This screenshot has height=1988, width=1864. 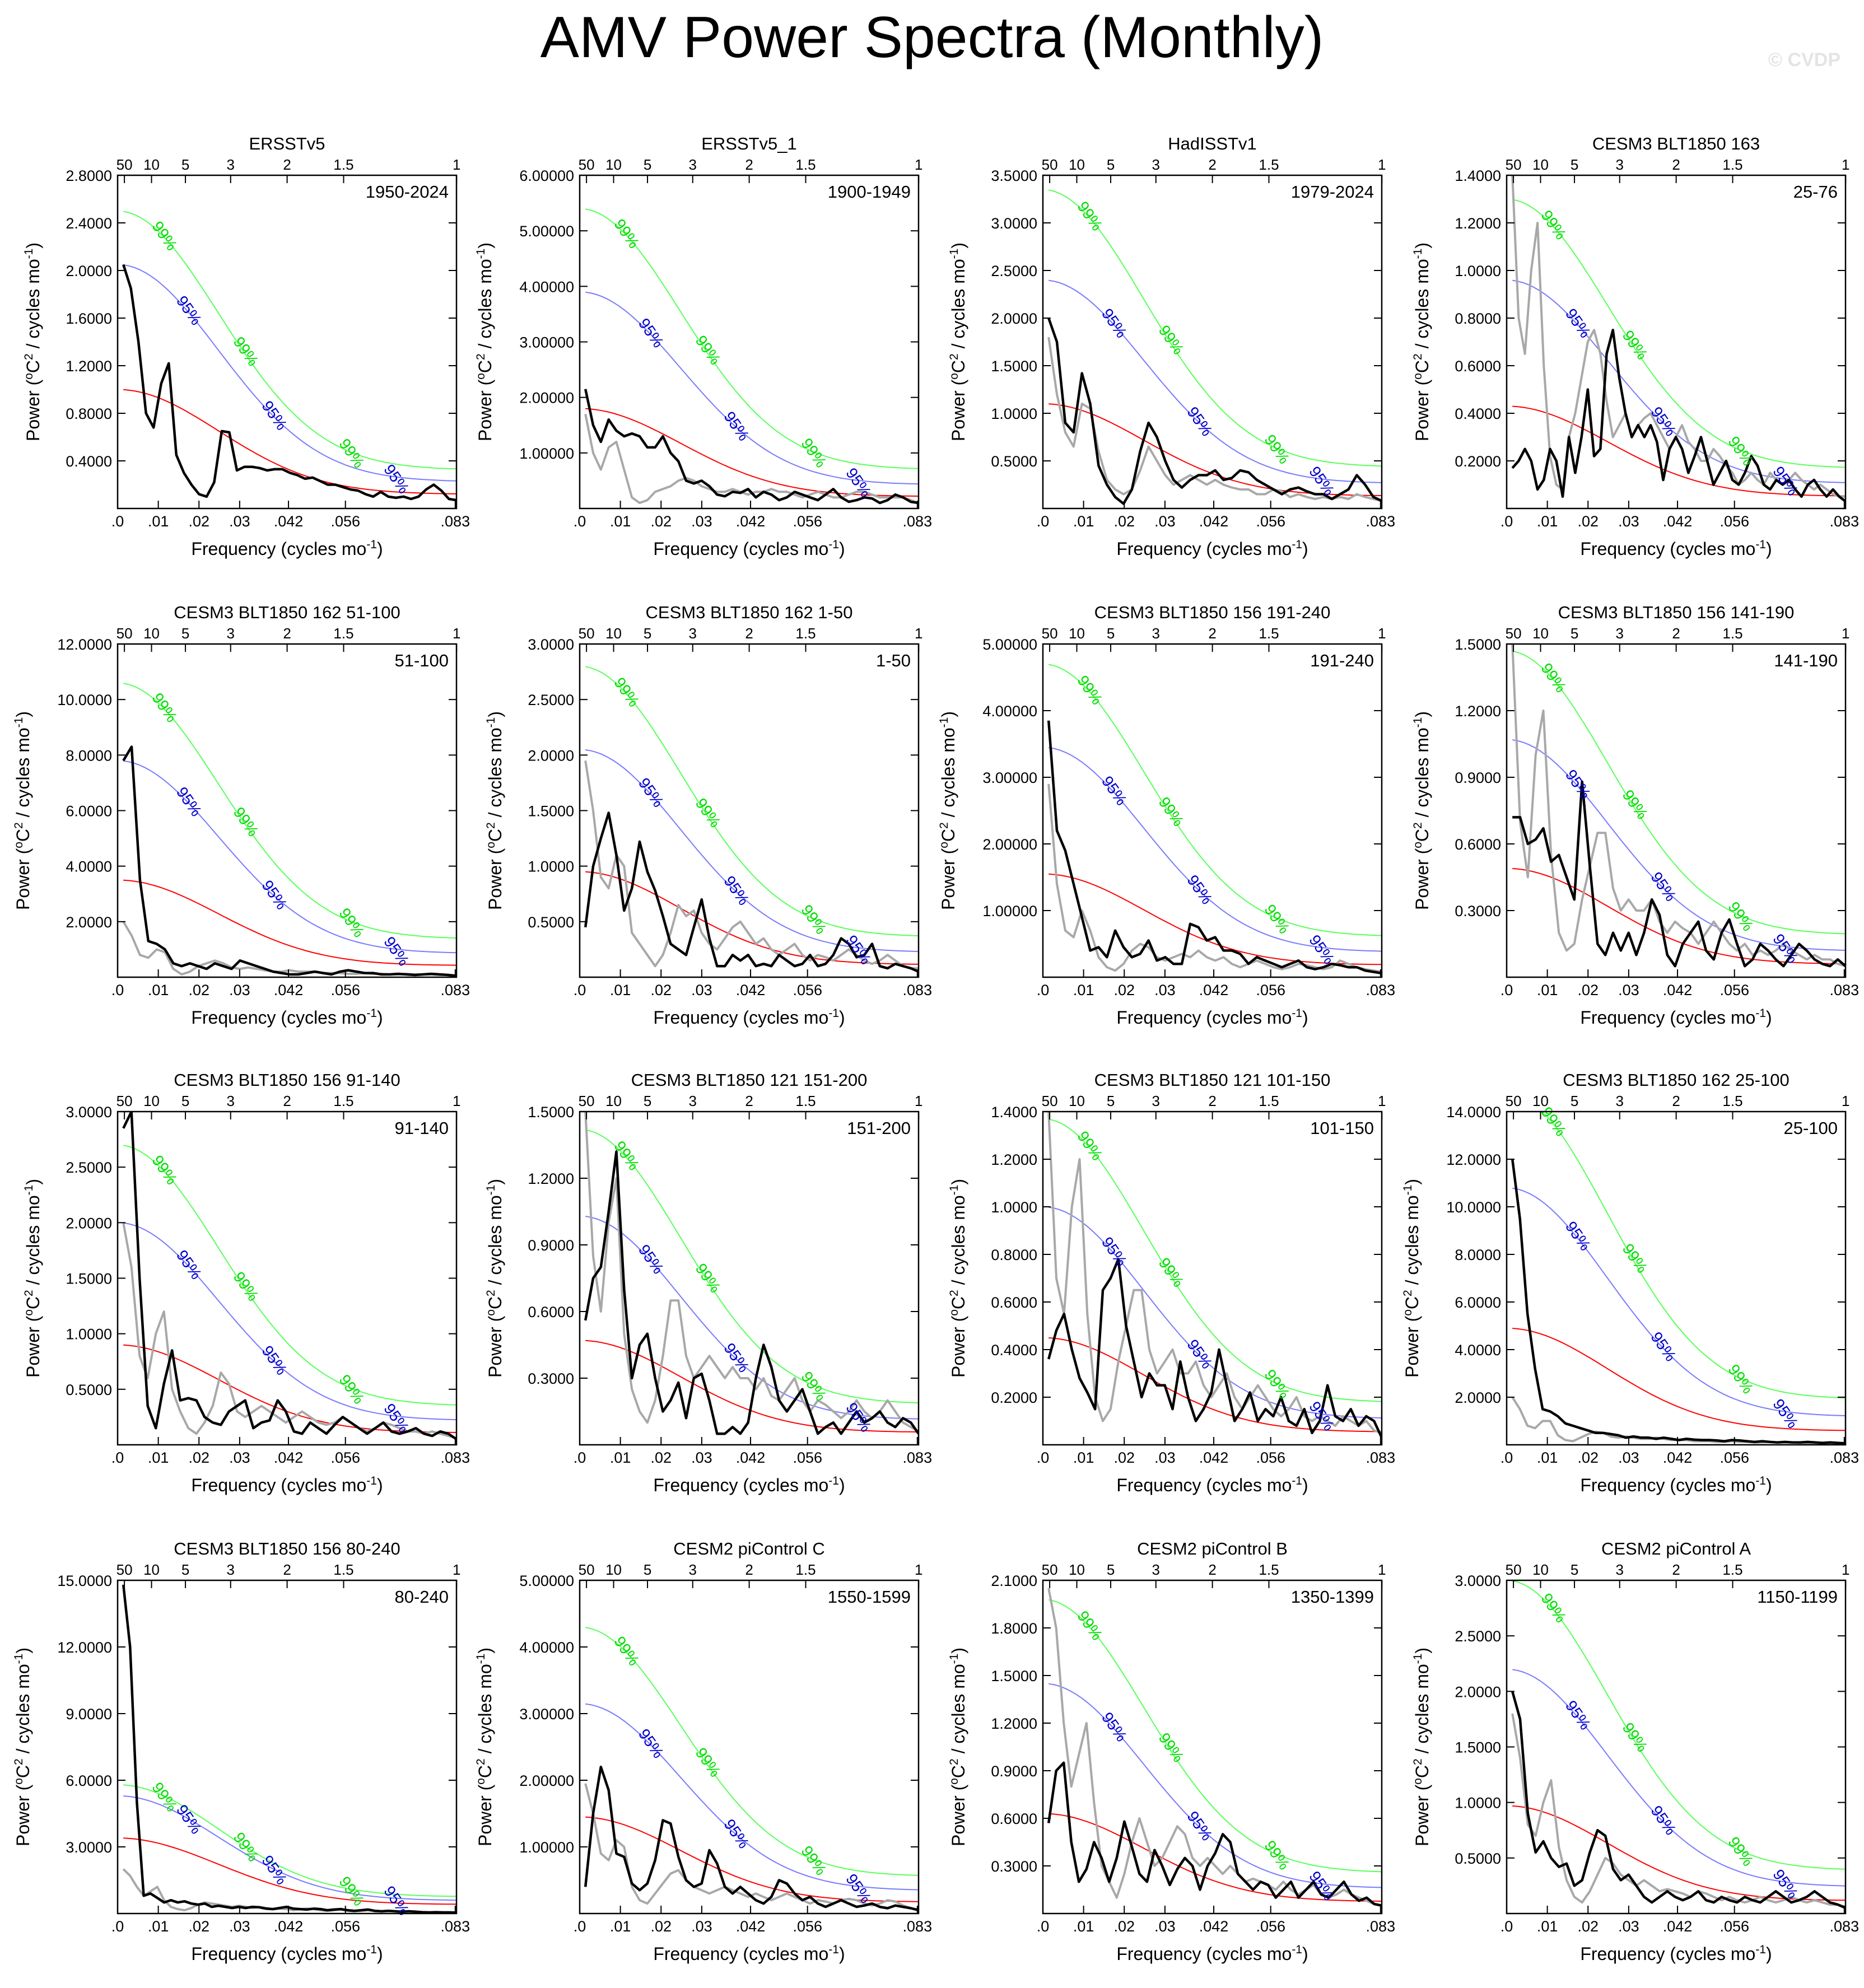 I want to click on chart-title: ERSSTv5, so click(x=287, y=143).